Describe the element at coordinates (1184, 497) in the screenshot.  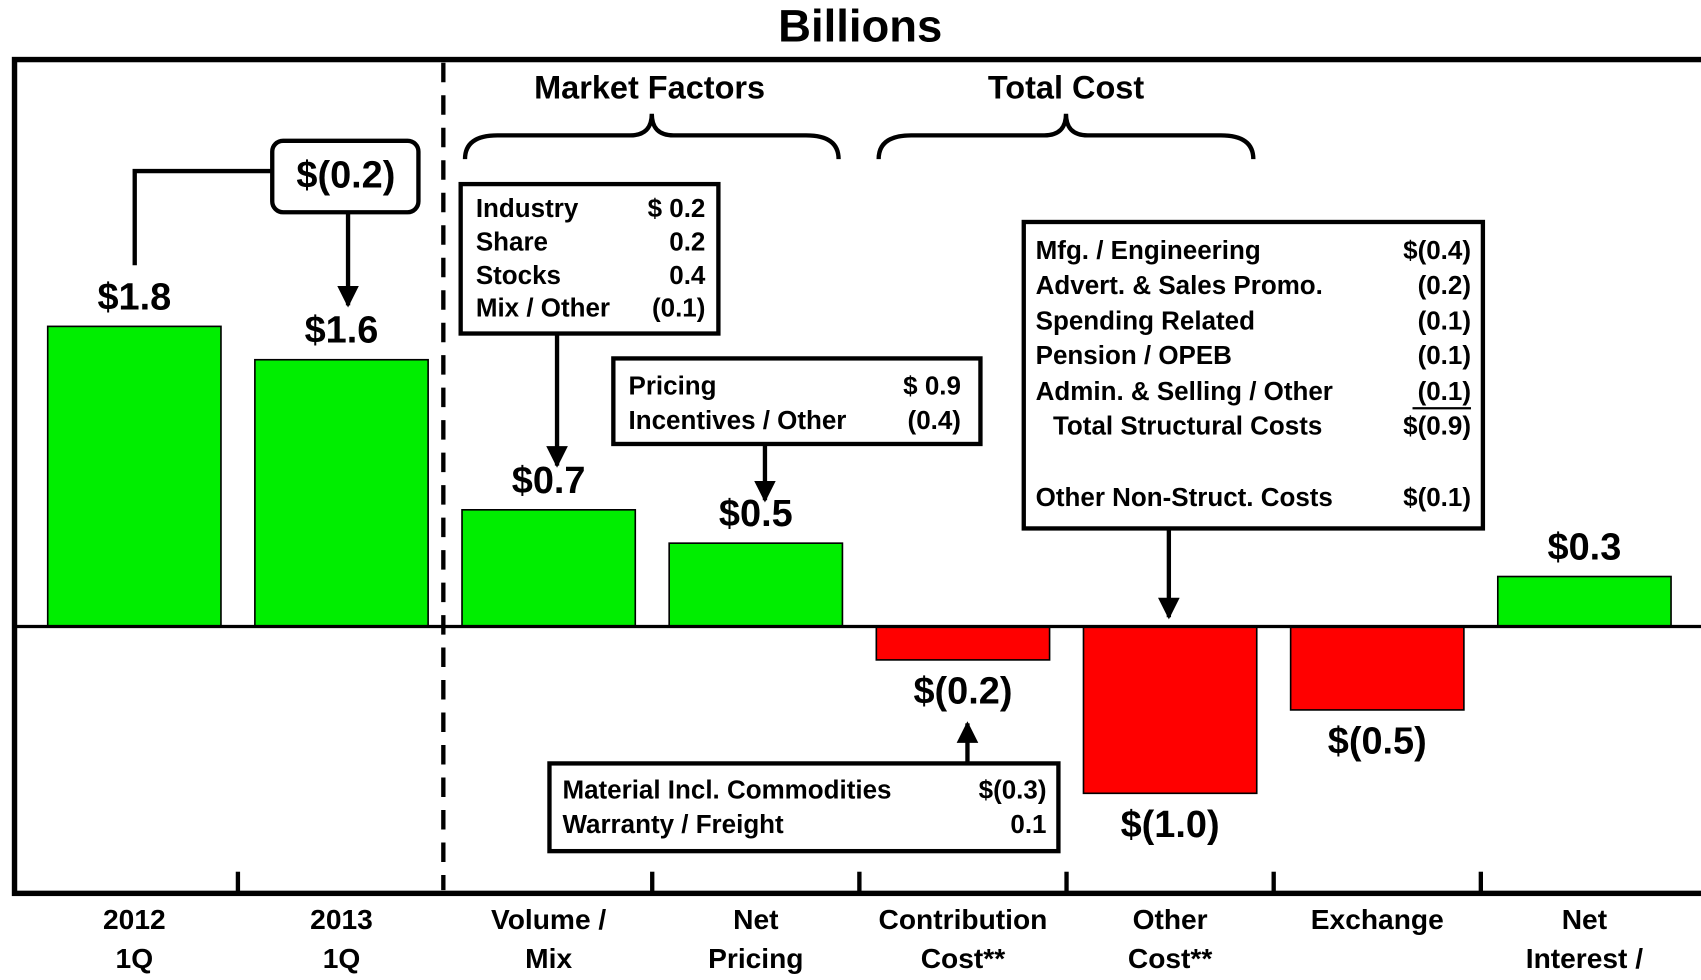
I see `row-label: Other Non-Struct. Costs` at that location.